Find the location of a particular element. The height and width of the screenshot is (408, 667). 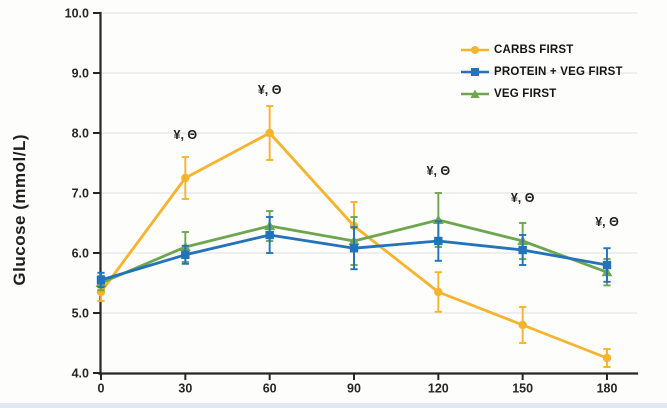

y-axis-ticks: 4.0 5.0 6.0 7.0 8.0 9.0 10.0 is located at coordinates (82, 194).